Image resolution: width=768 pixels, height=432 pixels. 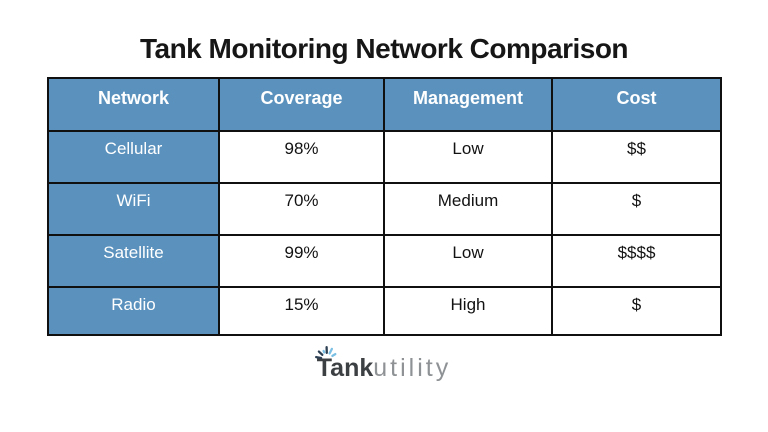 What do you see at coordinates (301, 157) in the screenshot?
I see `table-cell: 98%` at bounding box center [301, 157].